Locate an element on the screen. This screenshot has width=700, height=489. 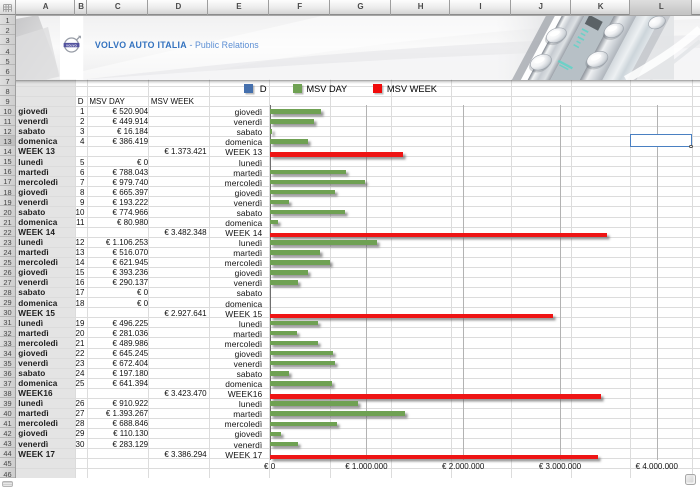
svg-text: - Public Relations is located at coordinates (225, 45).